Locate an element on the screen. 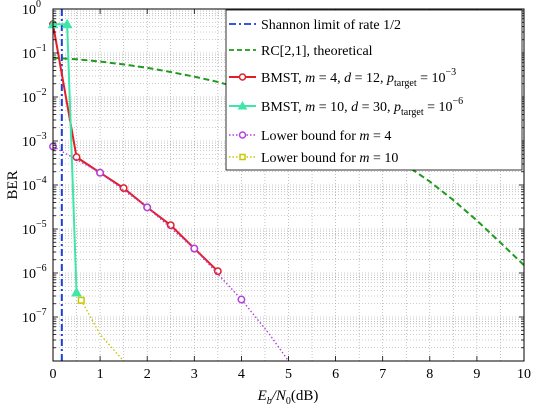 This screenshot has width=540, height=407. legend-entry-shannon: Shannon limit of rate 1/2 is located at coordinates (315, 25).